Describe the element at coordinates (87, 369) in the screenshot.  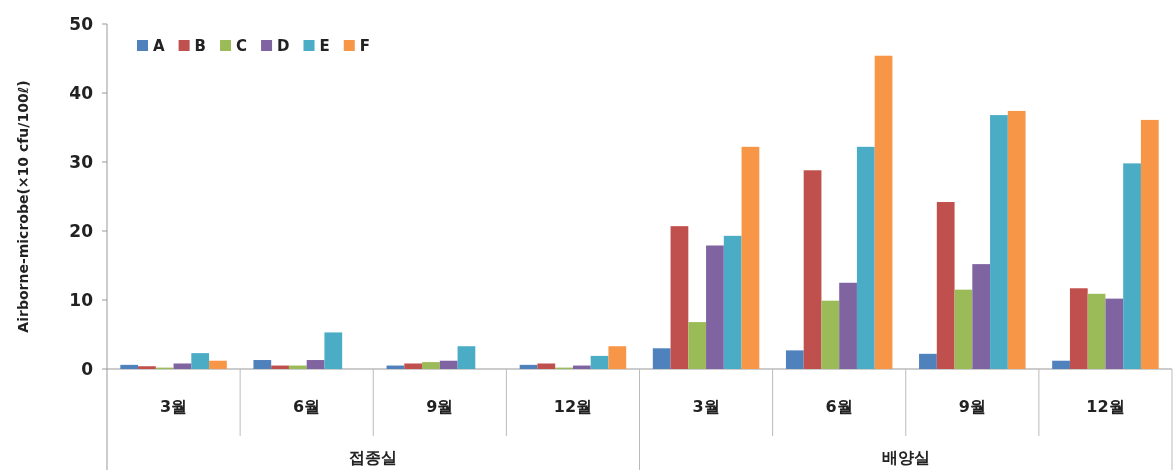
I see `y-tick-label: 0` at that location.